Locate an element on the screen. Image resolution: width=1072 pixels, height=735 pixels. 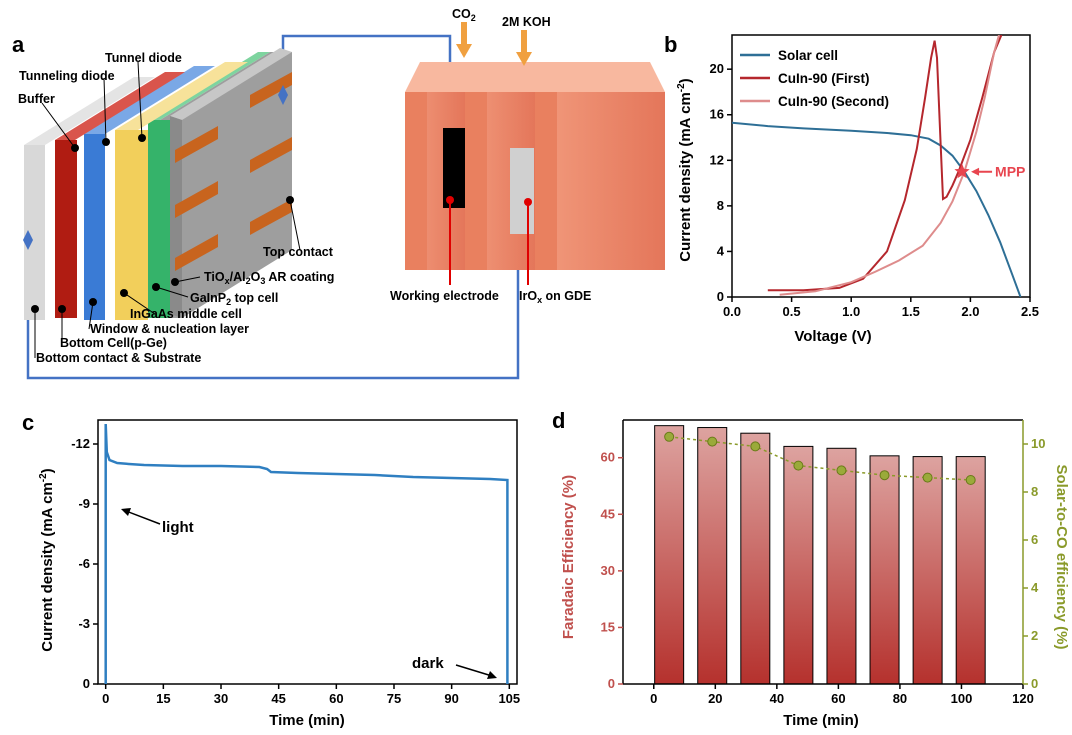
b-ylabel: Current density (mA cm-2) is located at coordinates (685, 169).